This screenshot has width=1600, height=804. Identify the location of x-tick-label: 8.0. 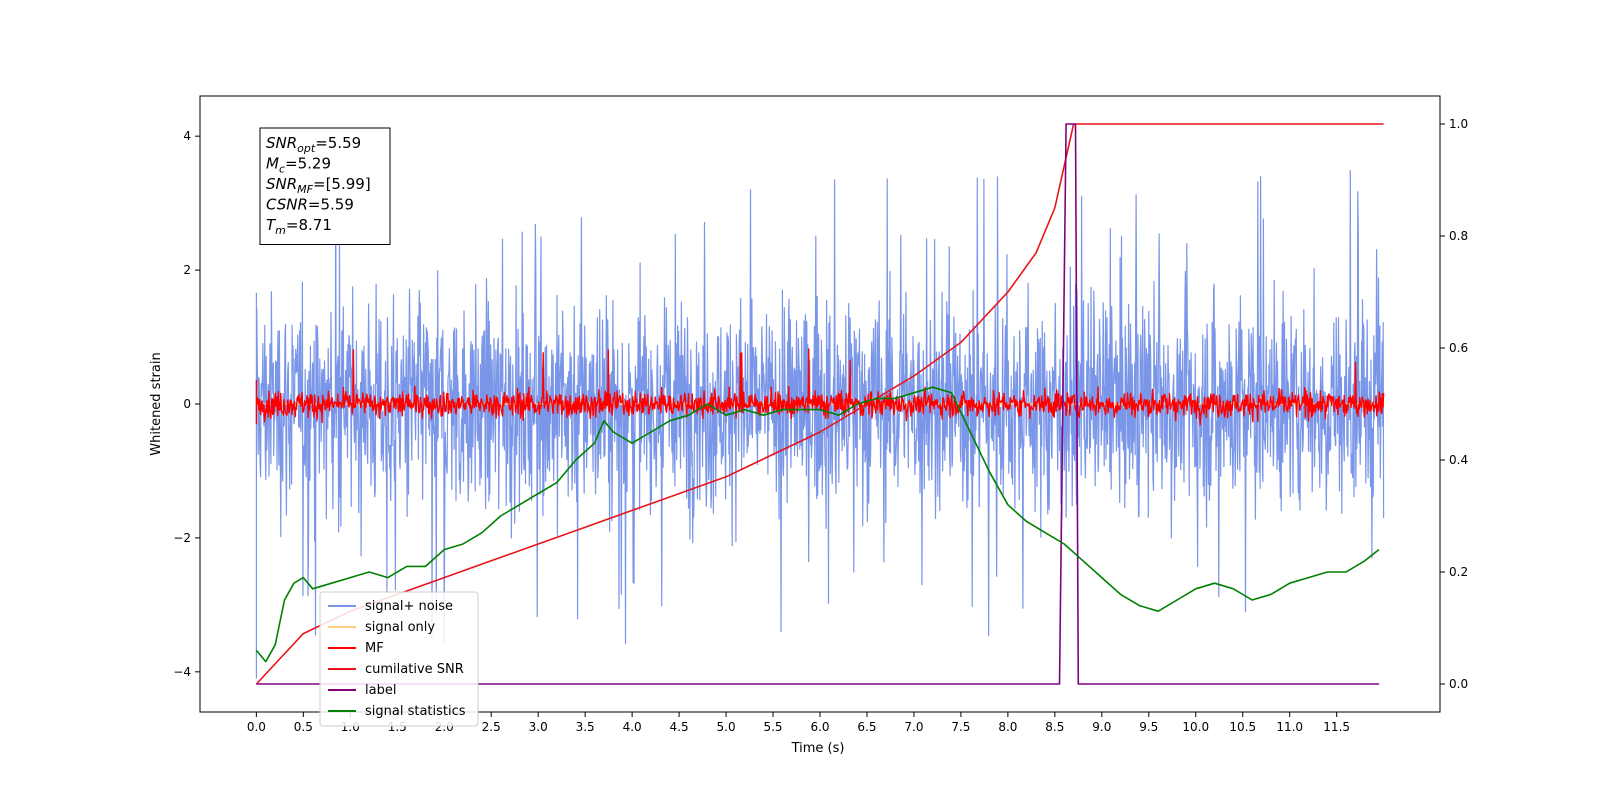
(1007, 727).